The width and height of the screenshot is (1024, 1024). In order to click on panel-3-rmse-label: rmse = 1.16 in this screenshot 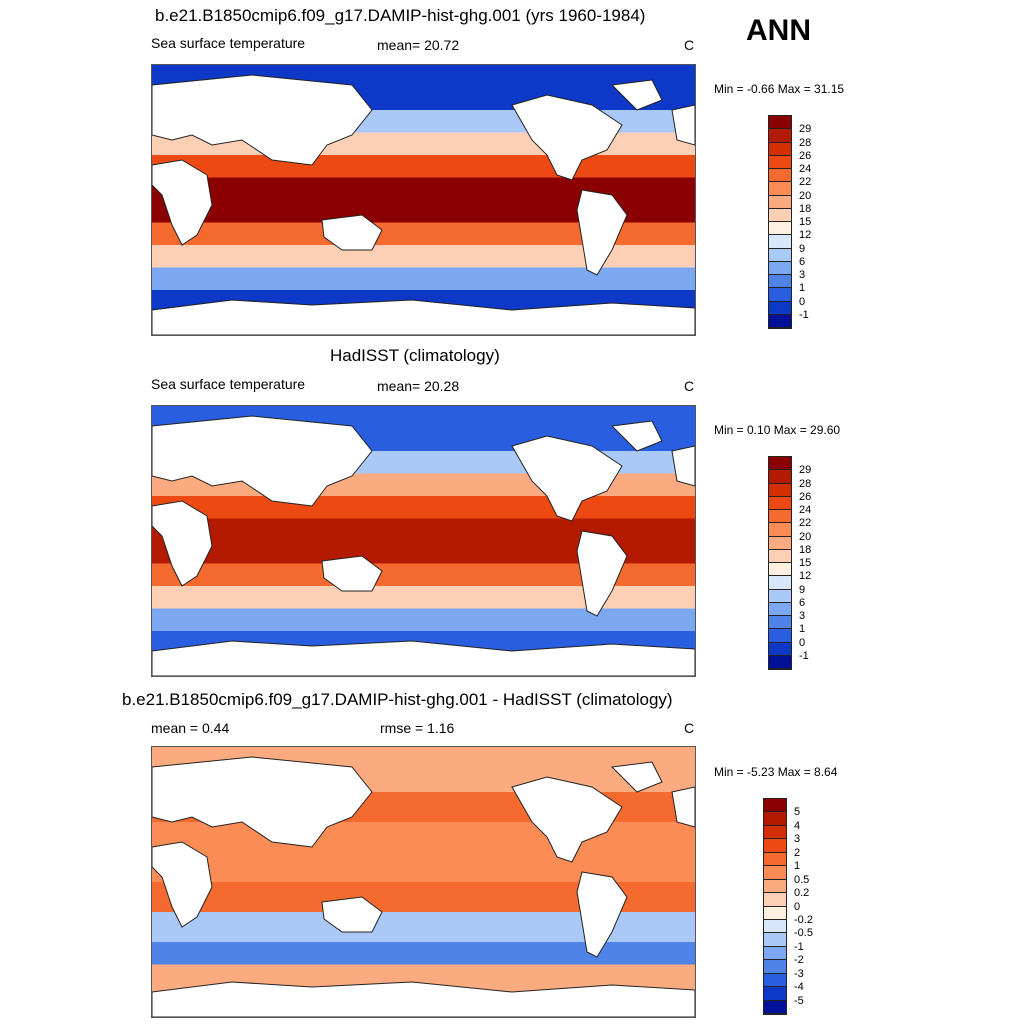, I will do `click(417, 728)`.